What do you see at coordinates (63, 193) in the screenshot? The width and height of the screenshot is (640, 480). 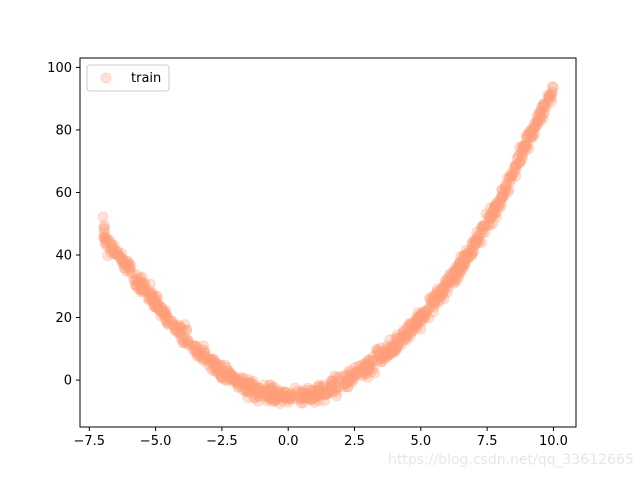 I see `y-tick-label: 60` at bounding box center [63, 193].